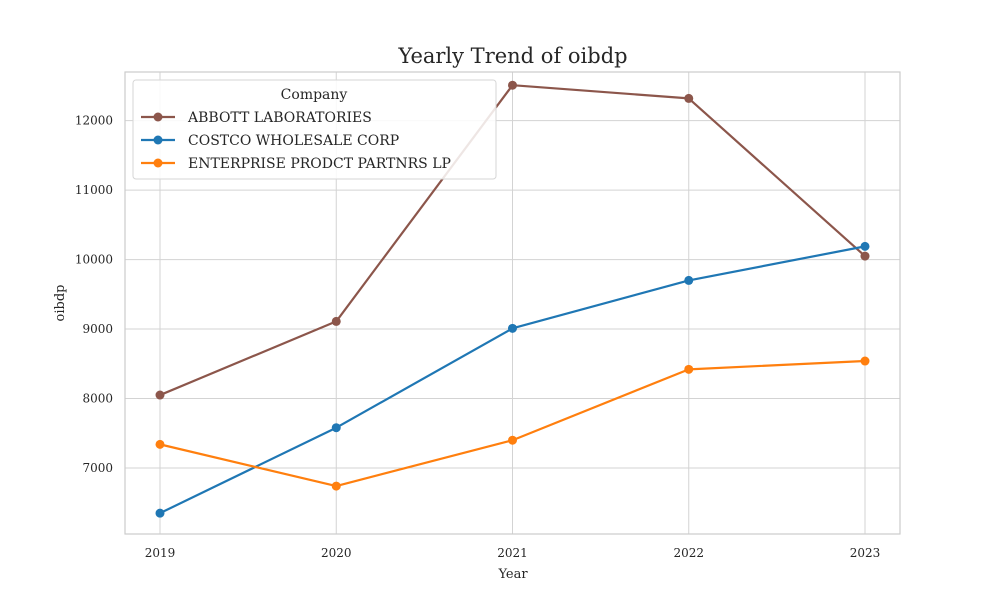 The image size is (1000, 604). Describe the element at coordinates (336, 553) in the screenshot. I see `x-tick-label: 2020` at that location.